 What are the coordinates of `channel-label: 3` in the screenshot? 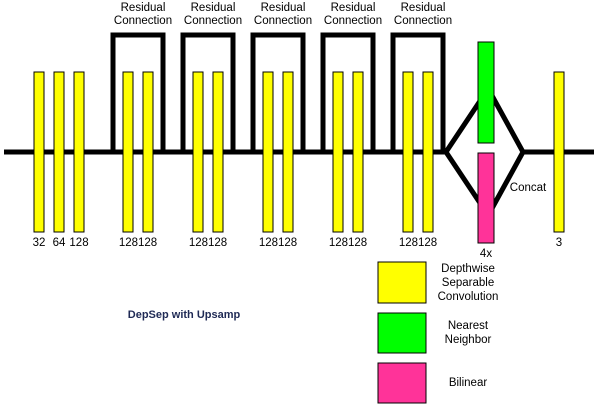 It's located at (559, 243).